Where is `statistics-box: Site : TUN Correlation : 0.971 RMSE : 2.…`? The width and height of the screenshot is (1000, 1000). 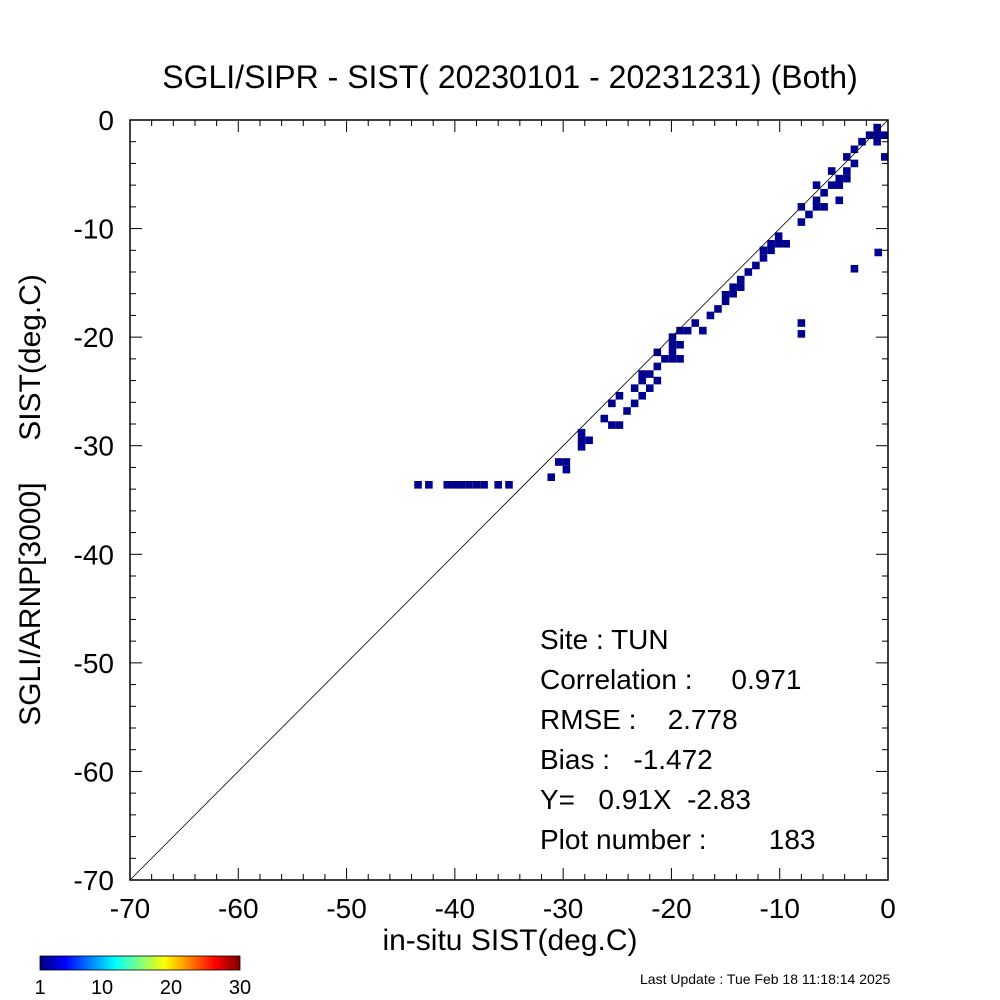
statistics-box: Site : TUN Correlation : 0.971 RMSE : 2.… is located at coordinates (677, 739).